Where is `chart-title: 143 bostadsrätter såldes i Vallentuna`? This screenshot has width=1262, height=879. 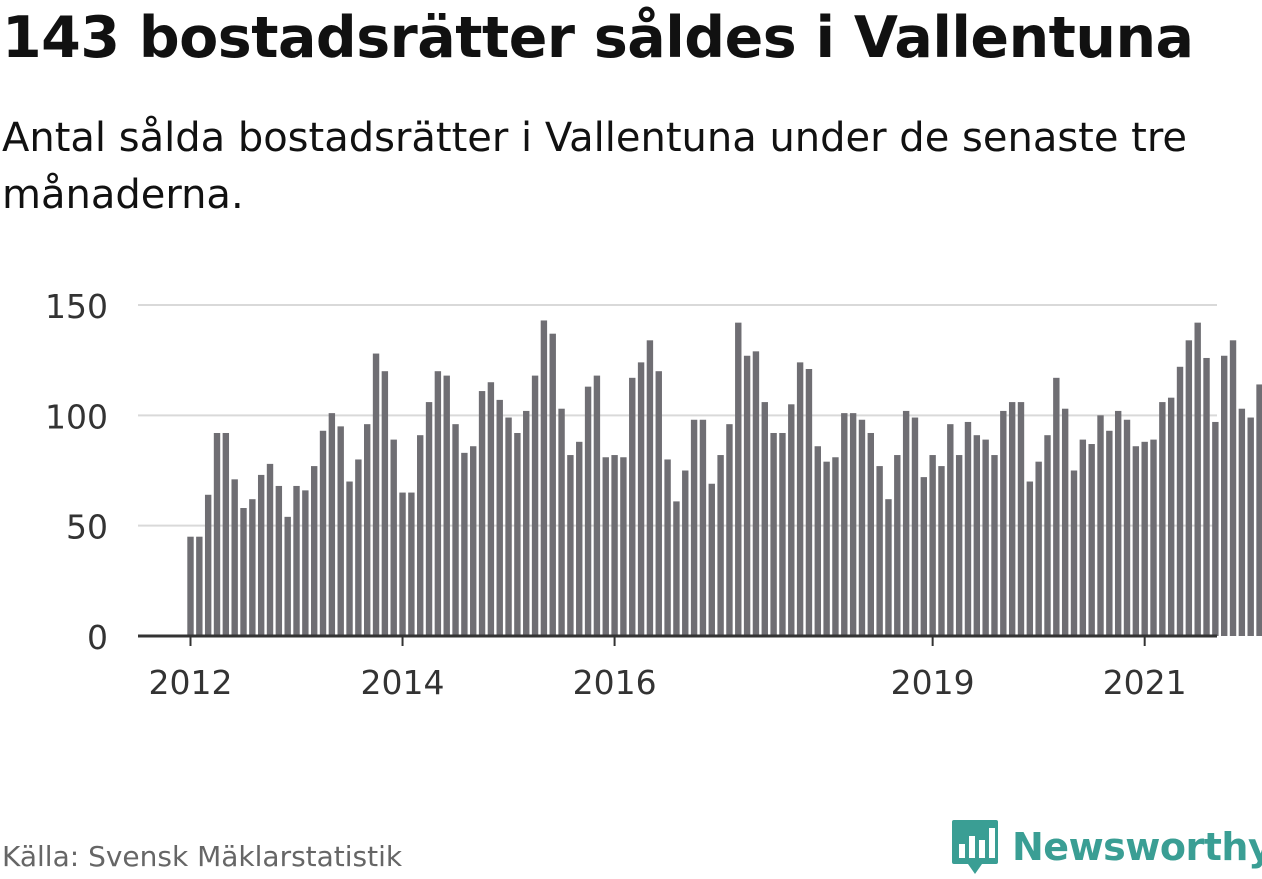
chart-title: 143 bostadsrätter såldes i Vallentuna is located at coordinates (598, 38).